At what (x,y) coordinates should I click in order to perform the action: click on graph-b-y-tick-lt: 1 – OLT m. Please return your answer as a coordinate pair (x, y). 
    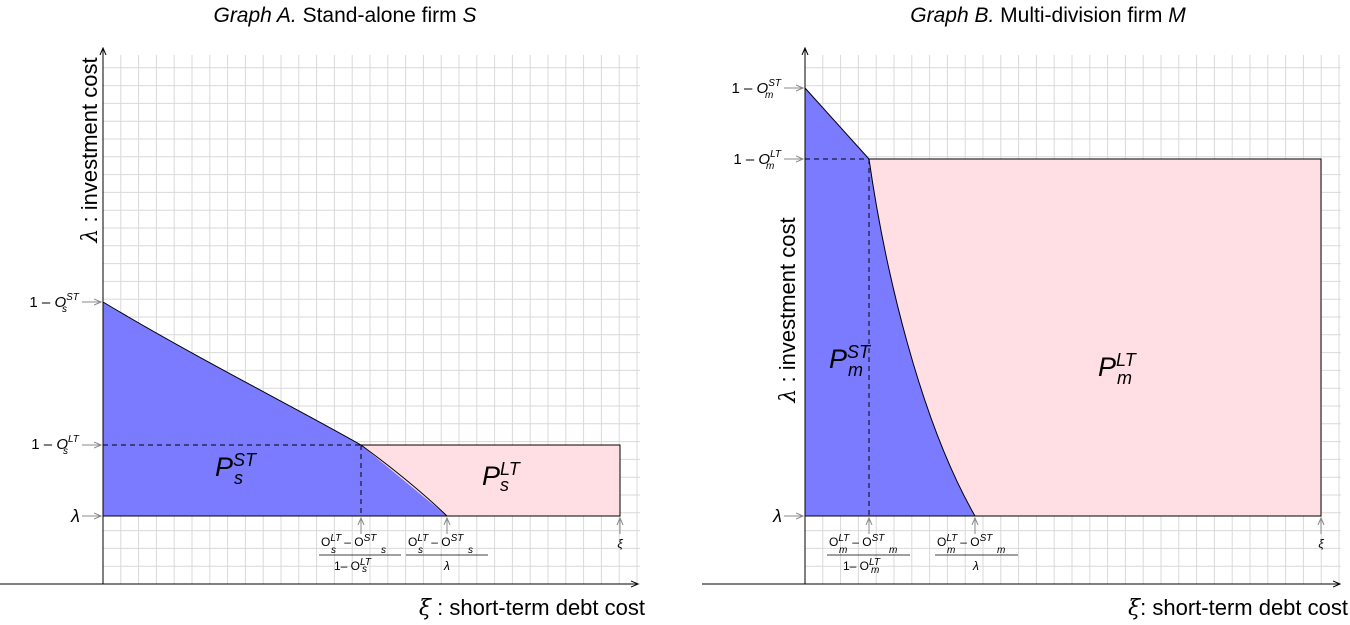
    Looking at the image, I should click on (757, 160).